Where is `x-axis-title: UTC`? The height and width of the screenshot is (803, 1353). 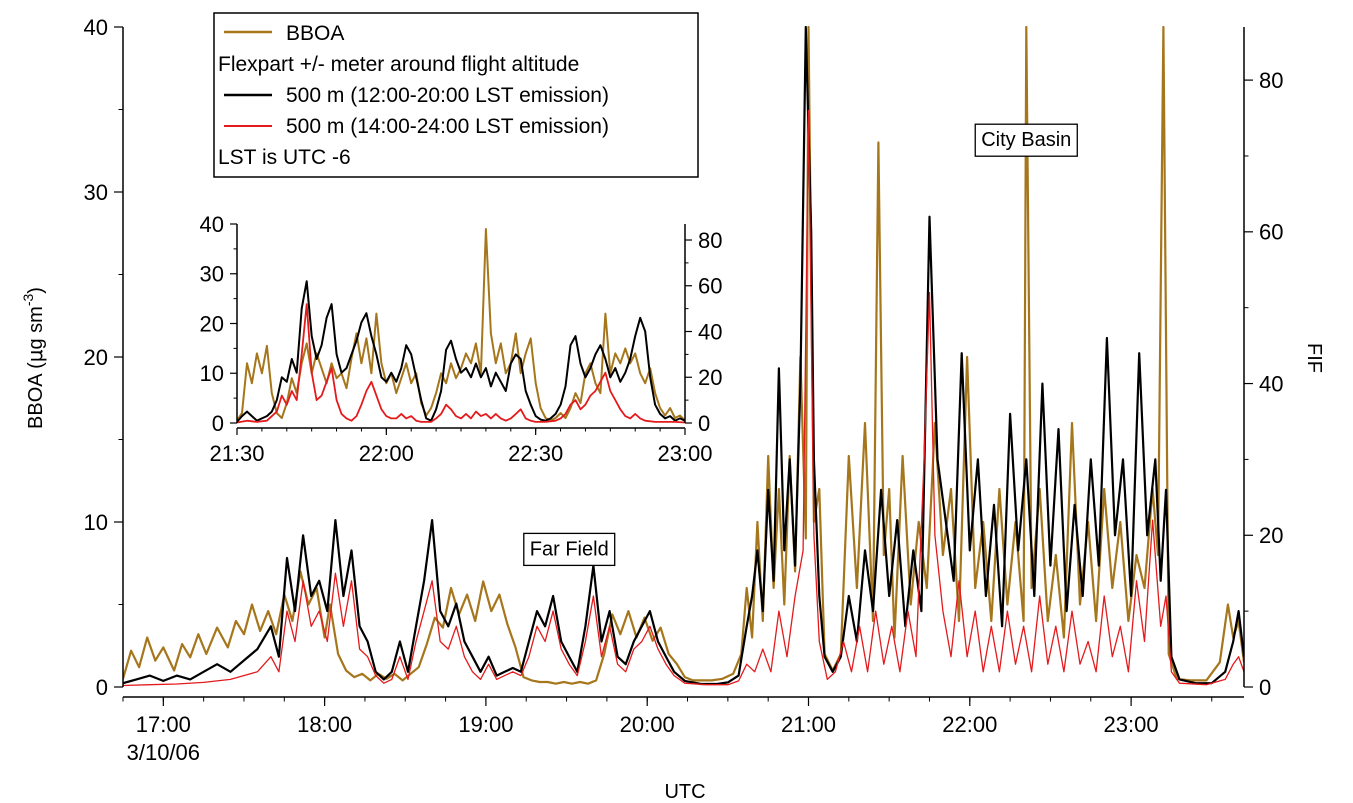
x-axis-title: UTC is located at coordinates (684, 792).